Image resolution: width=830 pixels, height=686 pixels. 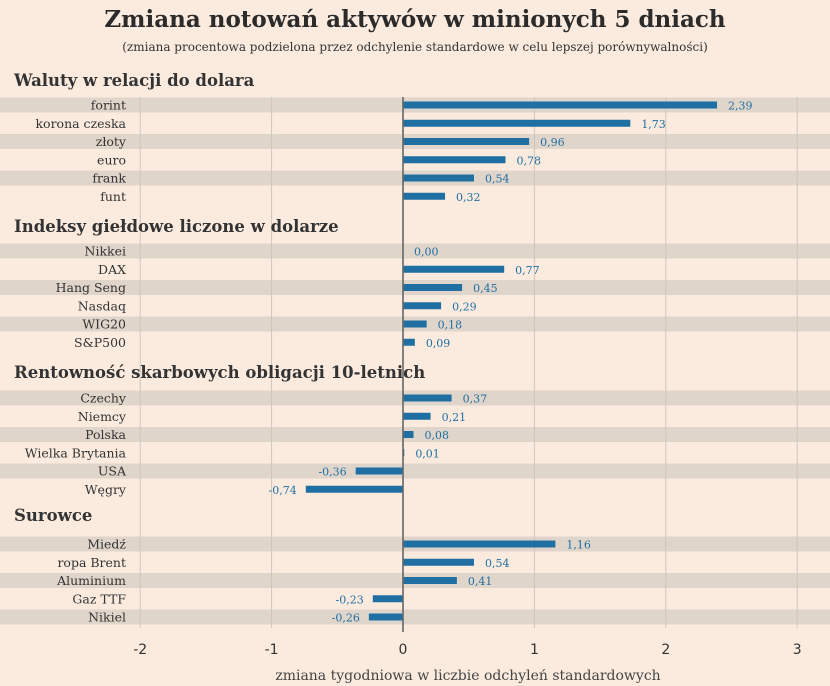 I want to click on tick-label: -2, so click(x=140, y=650).